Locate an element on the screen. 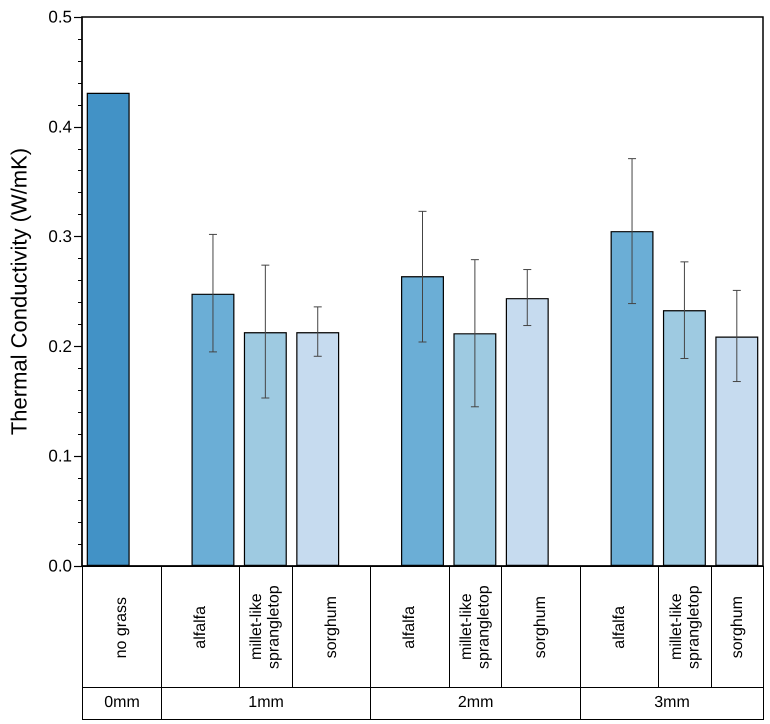 The width and height of the screenshot is (770, 724). y-tick-label: 0.4 is located at coordinates (60, 126).